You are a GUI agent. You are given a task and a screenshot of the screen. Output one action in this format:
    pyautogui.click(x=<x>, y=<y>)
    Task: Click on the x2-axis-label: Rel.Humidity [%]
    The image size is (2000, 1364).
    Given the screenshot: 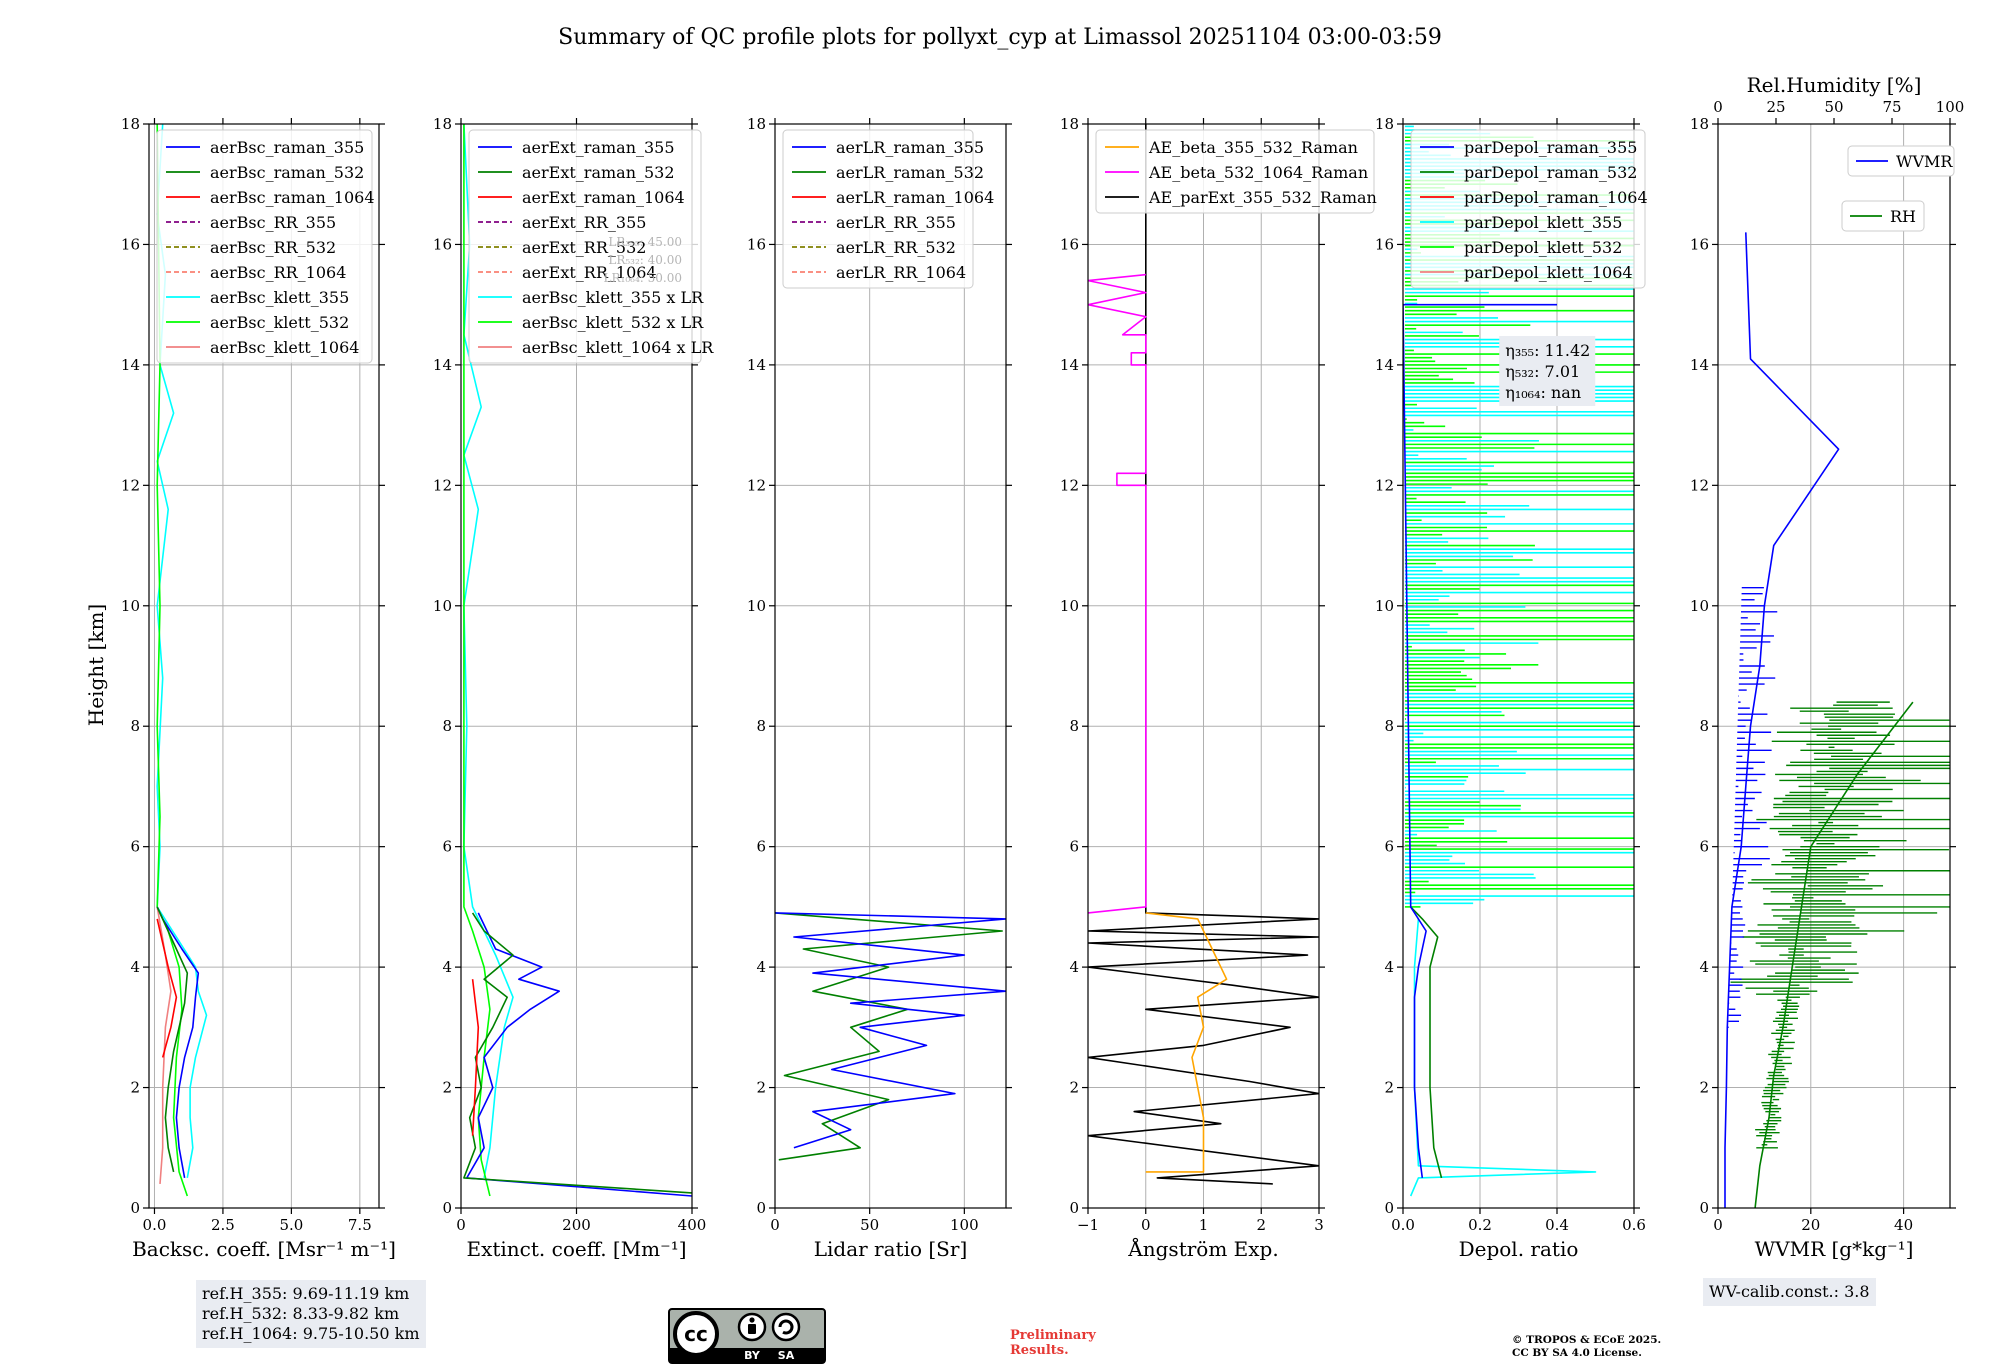 What is the action you would take?
    pyautogui.click(x=1834, y=85)
    